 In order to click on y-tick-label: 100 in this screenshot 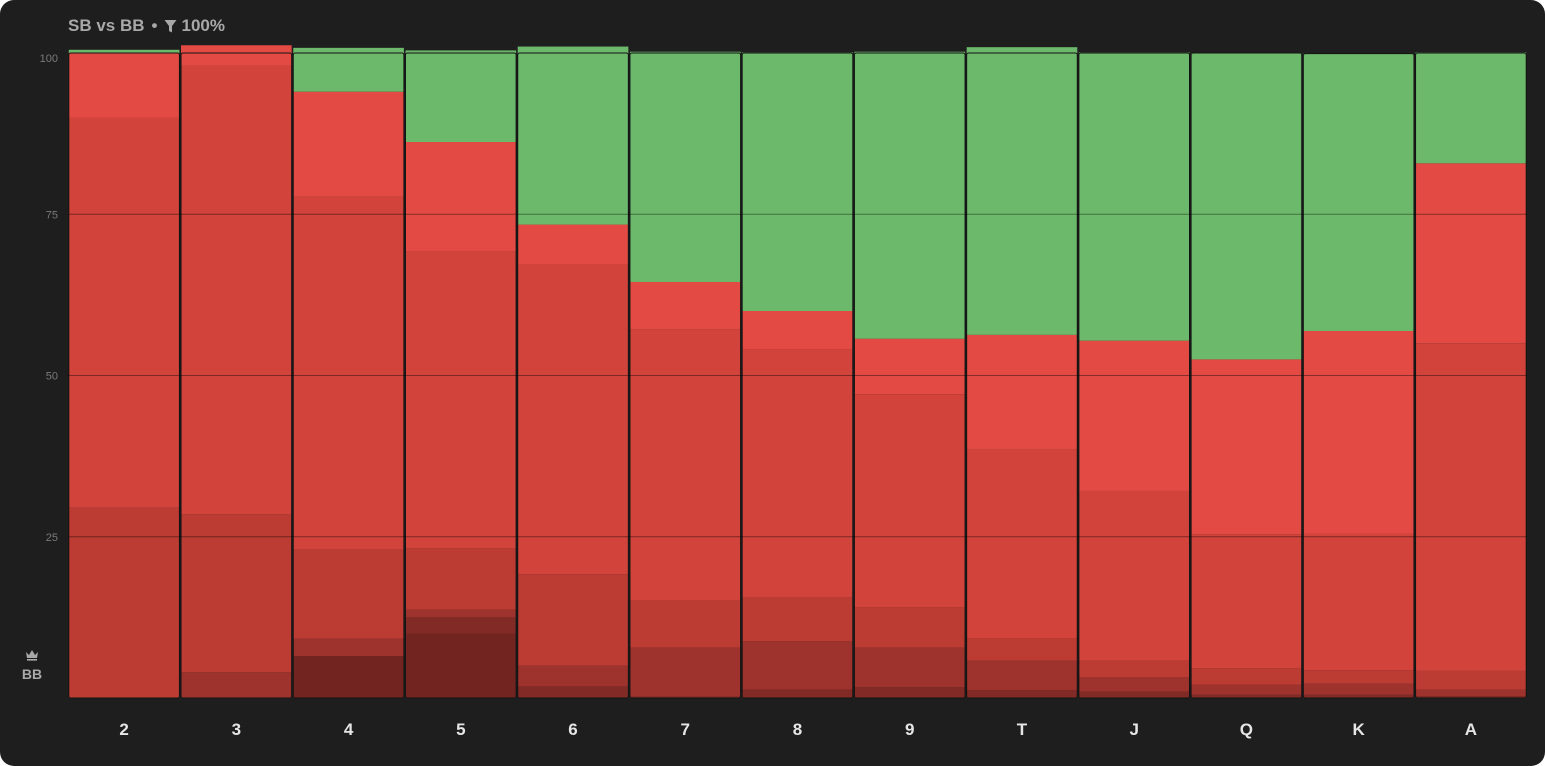, I will do `click(49, 59)`.